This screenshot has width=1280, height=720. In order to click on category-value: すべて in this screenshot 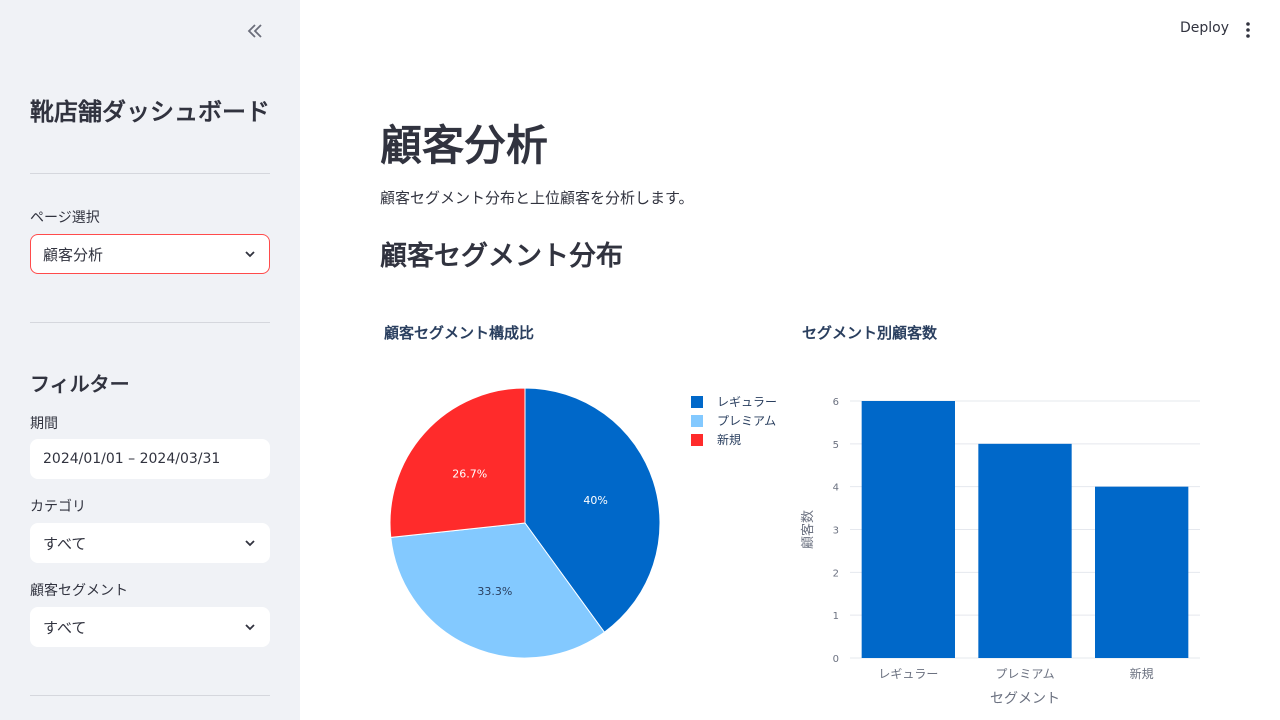, I will do `click(65, 543)`.